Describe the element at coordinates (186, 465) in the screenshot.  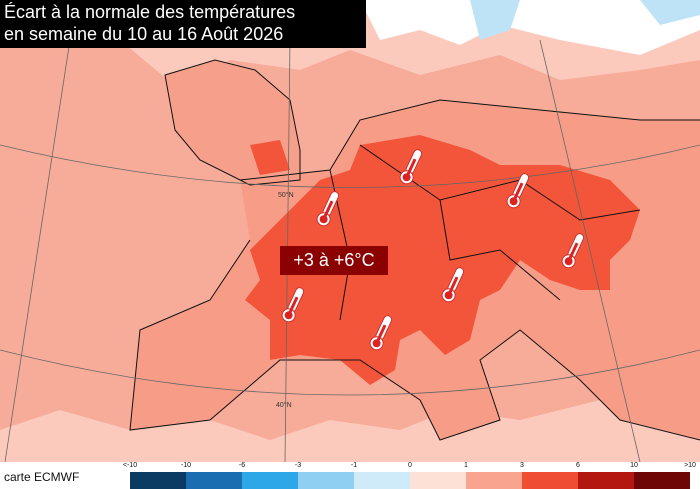
I see `legend-label: -10` at that location.